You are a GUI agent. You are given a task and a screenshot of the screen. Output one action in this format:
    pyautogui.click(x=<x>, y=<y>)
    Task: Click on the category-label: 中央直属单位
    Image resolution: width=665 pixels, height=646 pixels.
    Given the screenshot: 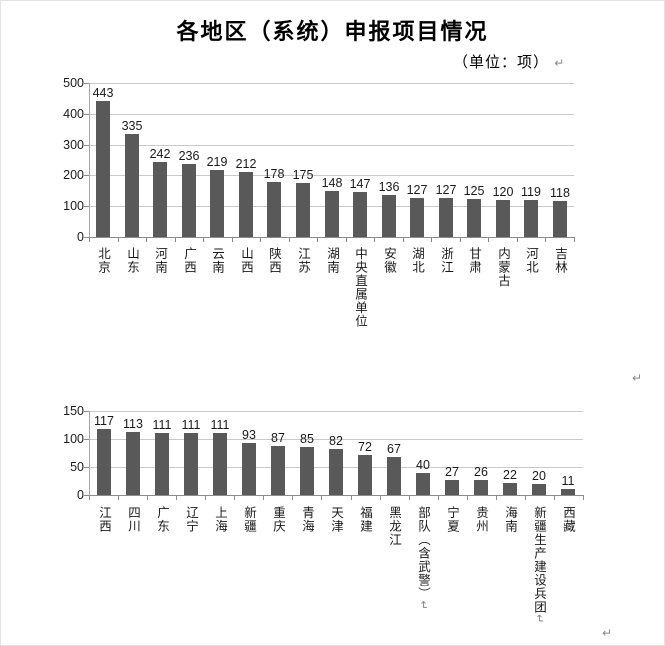 What is the action you would take?
    pyautogui.click(x=360, y=287)
    